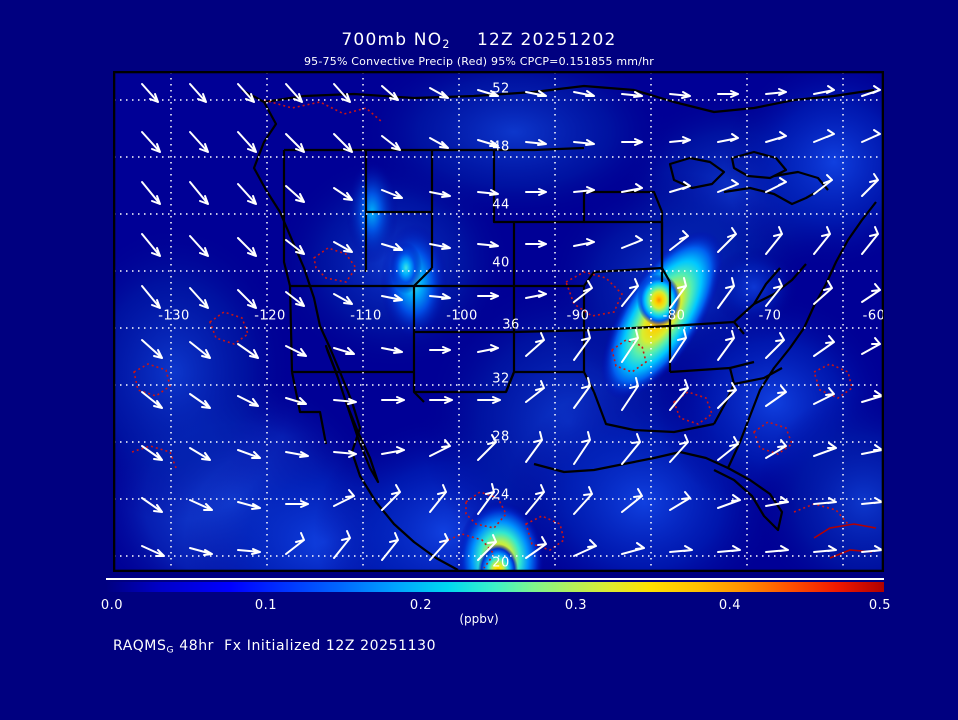 Image resolution: width=958 pixels, height=720 pixels. Describe the element at coordinates (578, 316) in the screenshot. I see `lon-label-90: -90` at that location.